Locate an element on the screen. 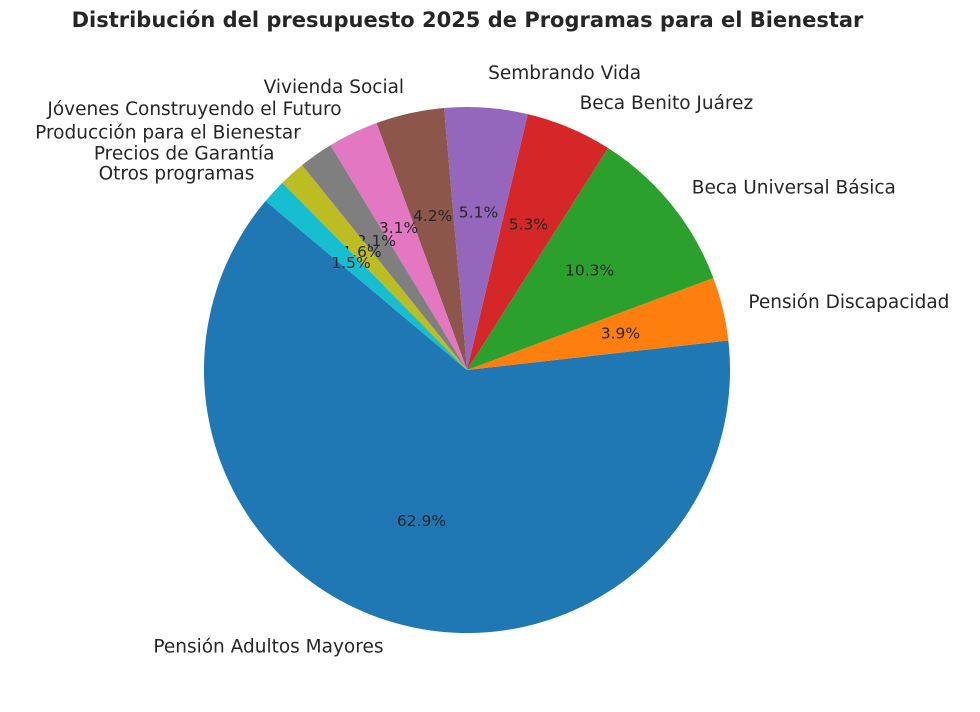 This screenshot has height=712, width=980. slice-category-label: Producción para el Bienestar is located at coordinates (168, 133).